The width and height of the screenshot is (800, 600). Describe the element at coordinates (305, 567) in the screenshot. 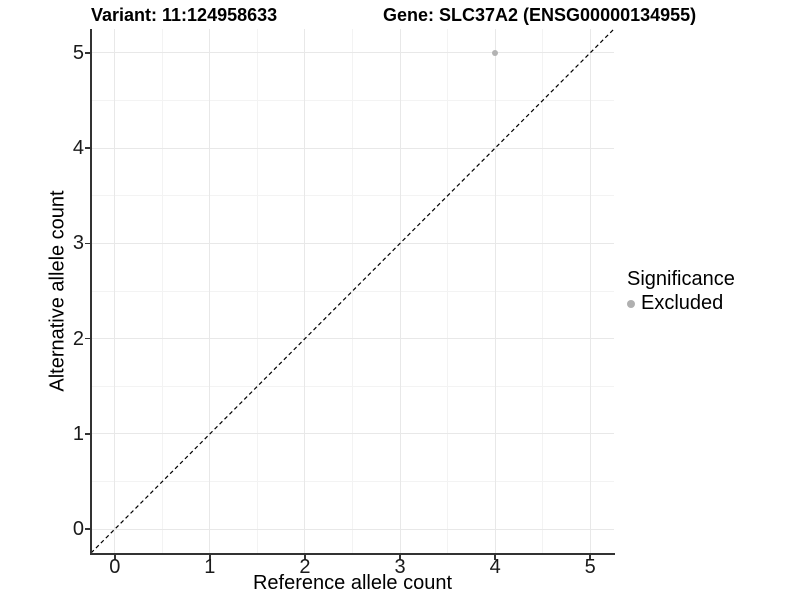

I see `x-tick-label: 2` at that location.